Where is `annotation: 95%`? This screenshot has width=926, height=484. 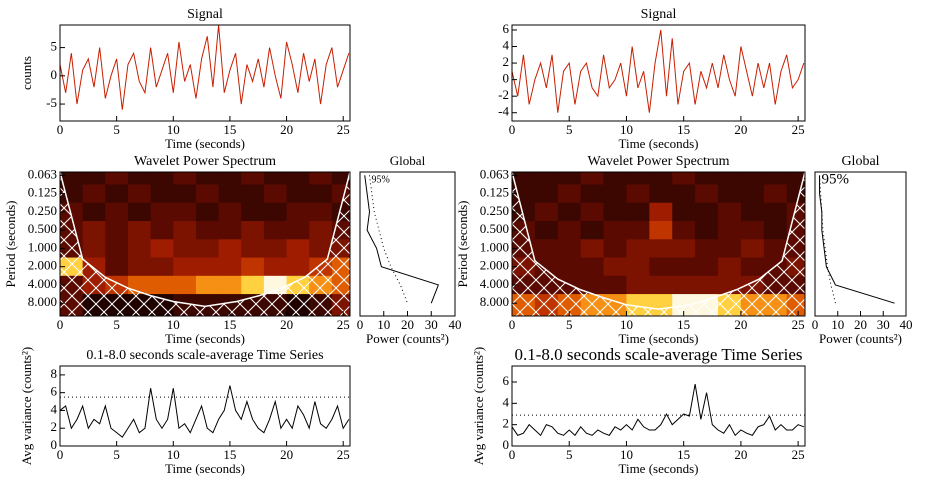
annotation: 95% is located at coordinates (381, 179).